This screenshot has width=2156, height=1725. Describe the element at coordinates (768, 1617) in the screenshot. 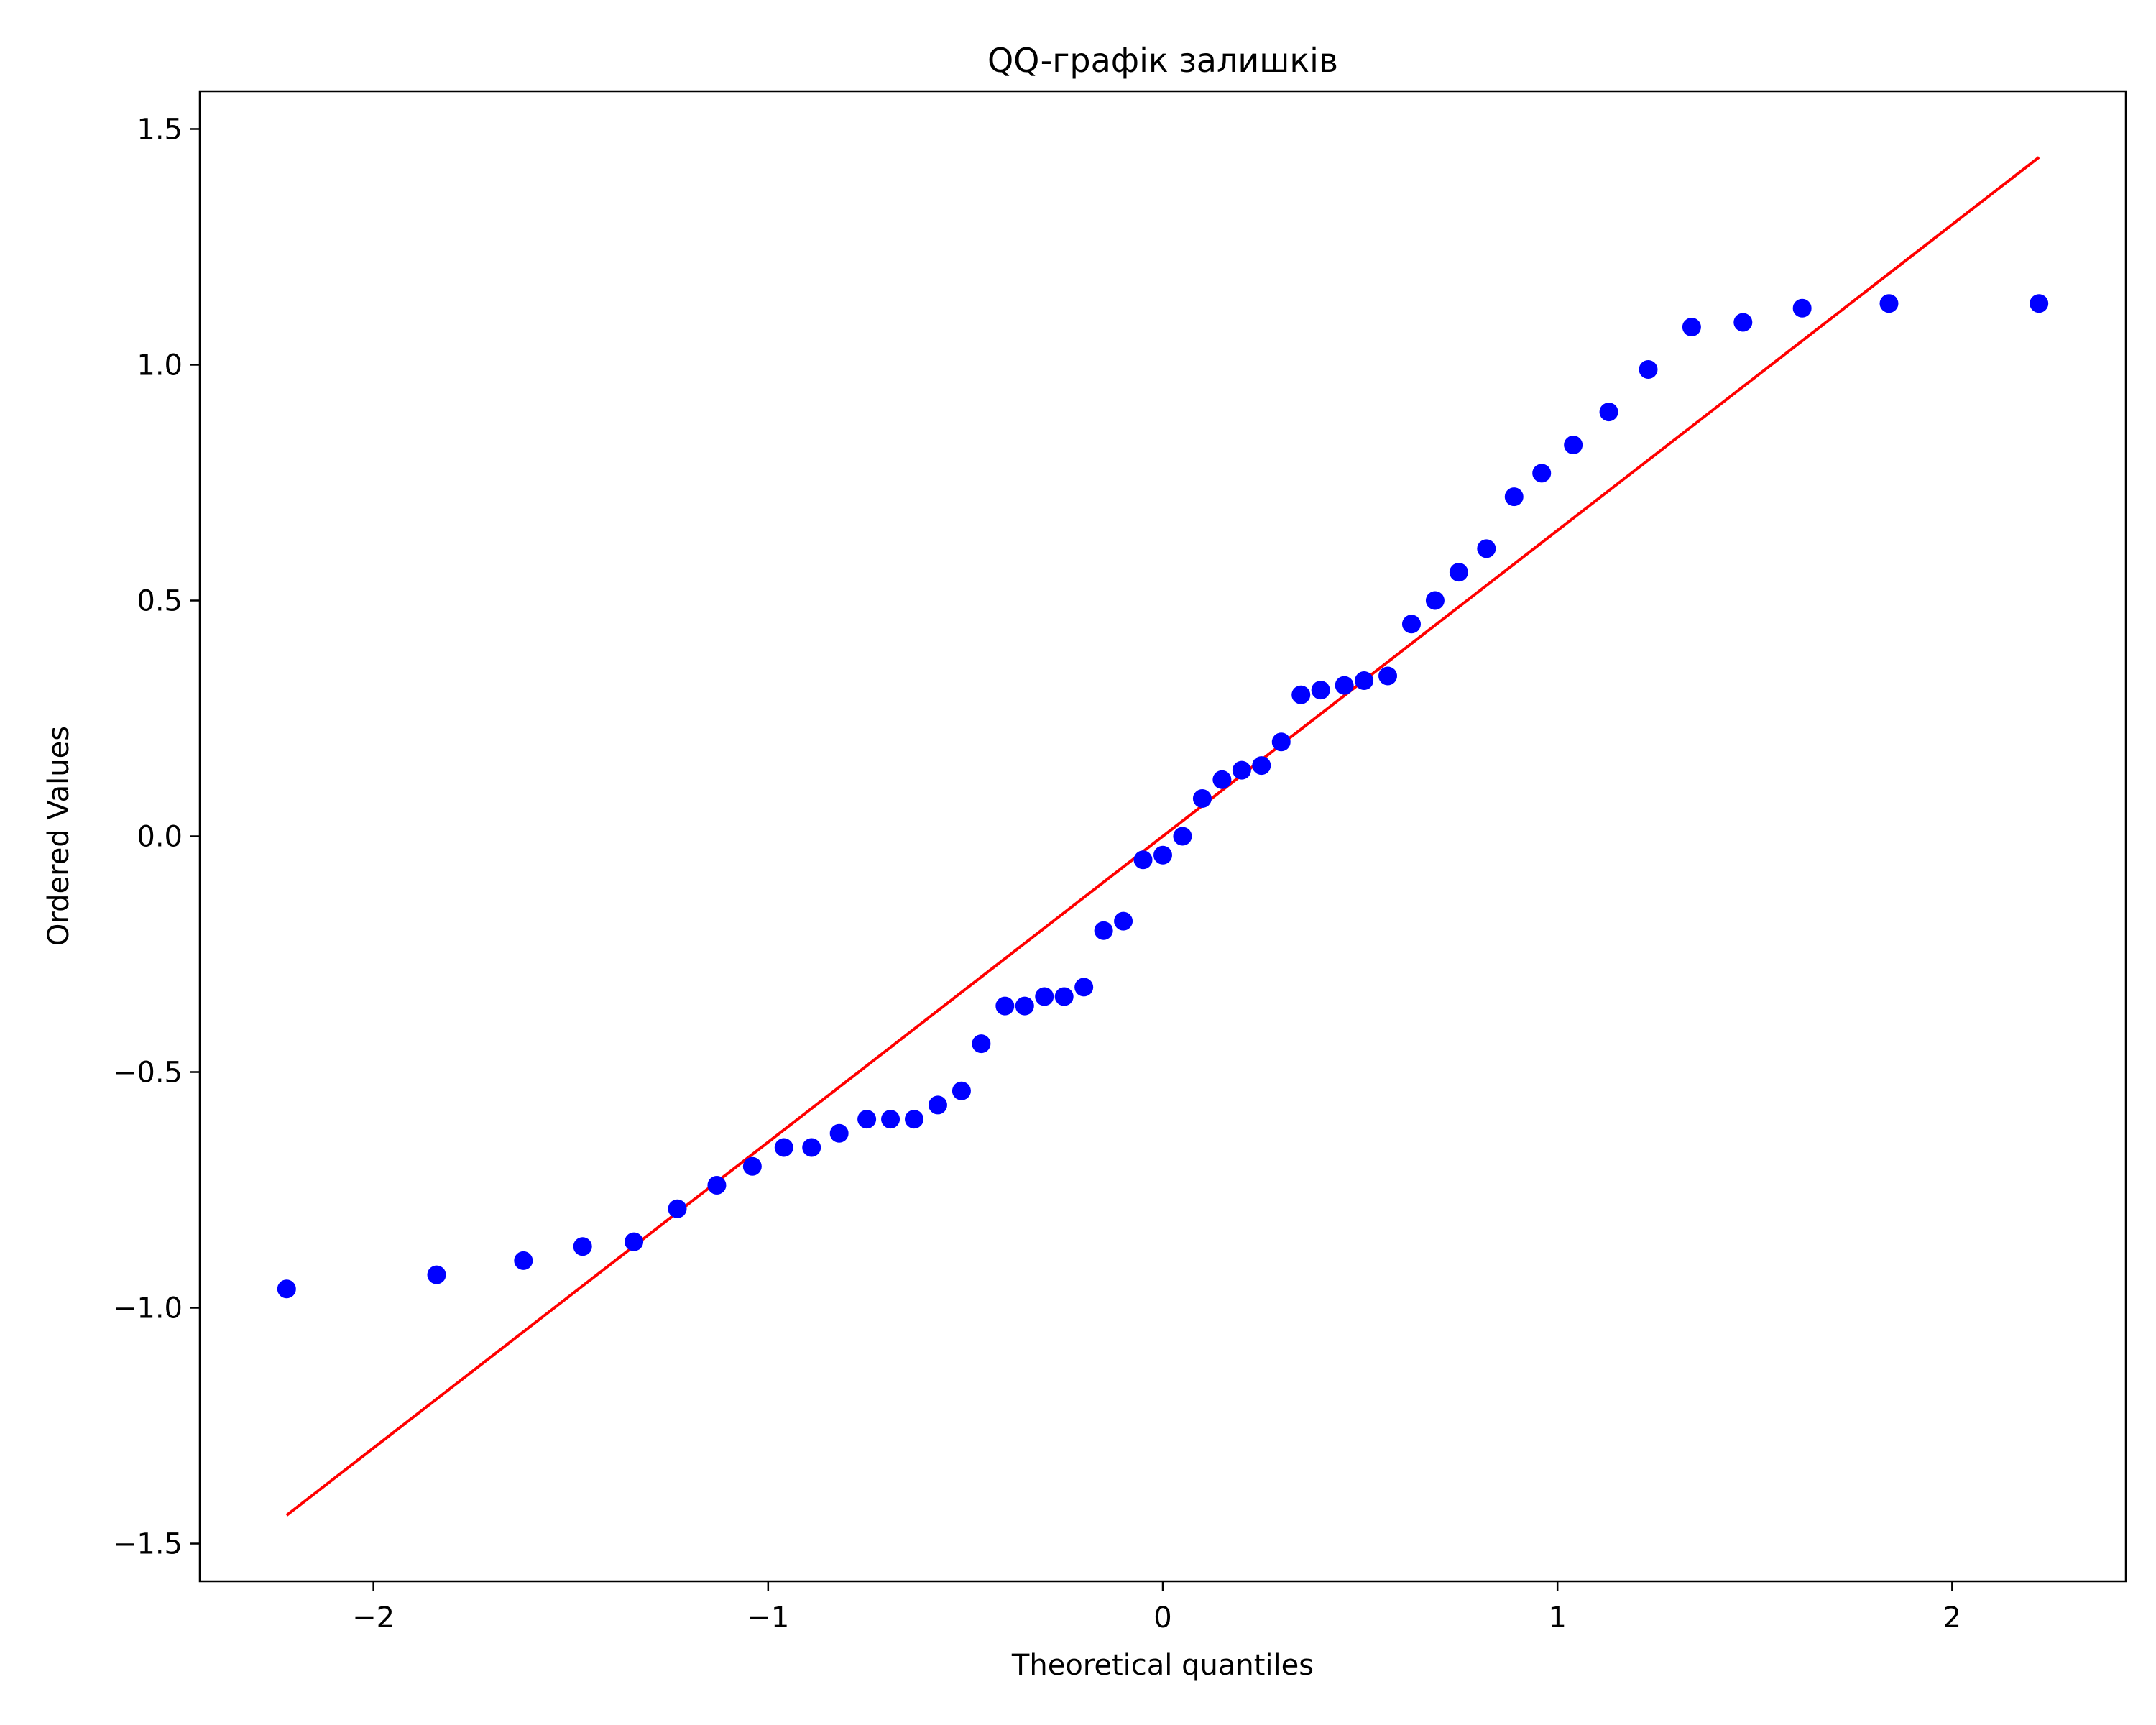

I see `x-tick-label: −1` at that location.